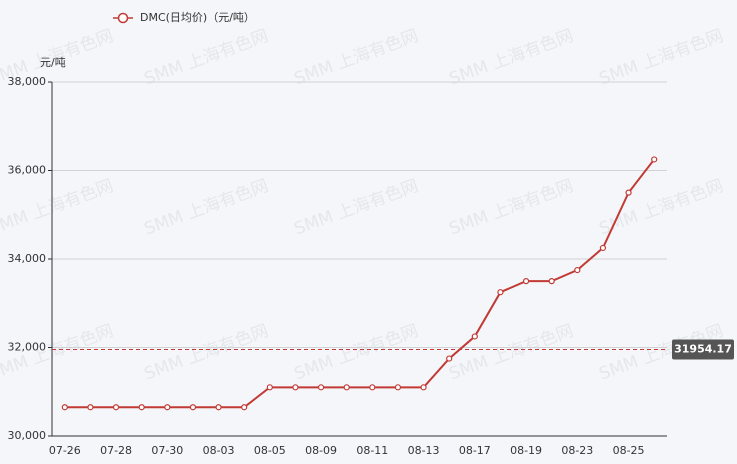 This screenshot has width=737, height=464. What do you see at coordinates (27, 435) in the screenshot?
I see `y-tick-label: 30,000` at bounding box center [27, 435].